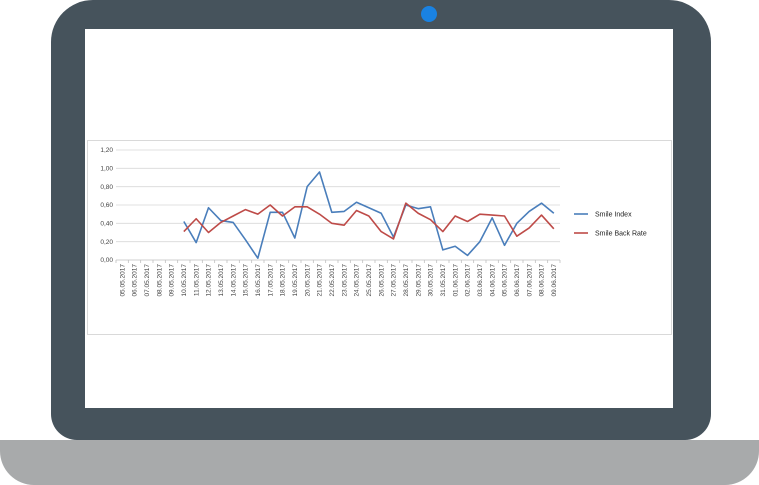 Image resolution: width=759 pixels, height=485 pixels. I want to click on y-tick-label: 0,20, so click(106, 242).